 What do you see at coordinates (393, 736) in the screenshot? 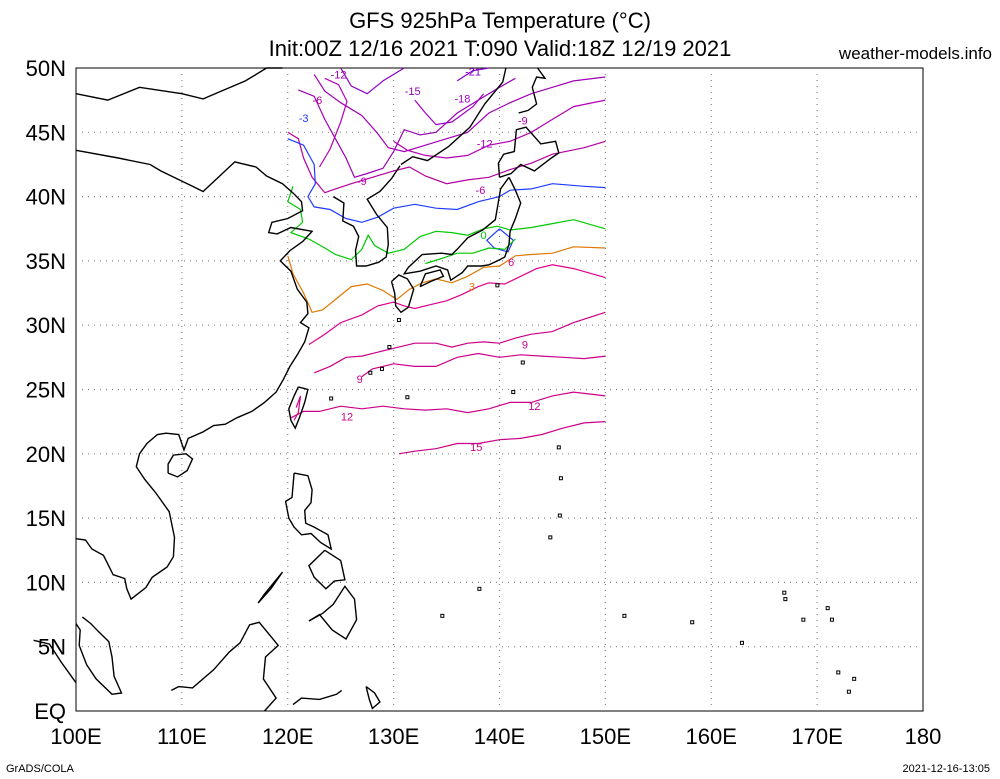
I see `lon-label: 130E` at bounding box center [393, 736].